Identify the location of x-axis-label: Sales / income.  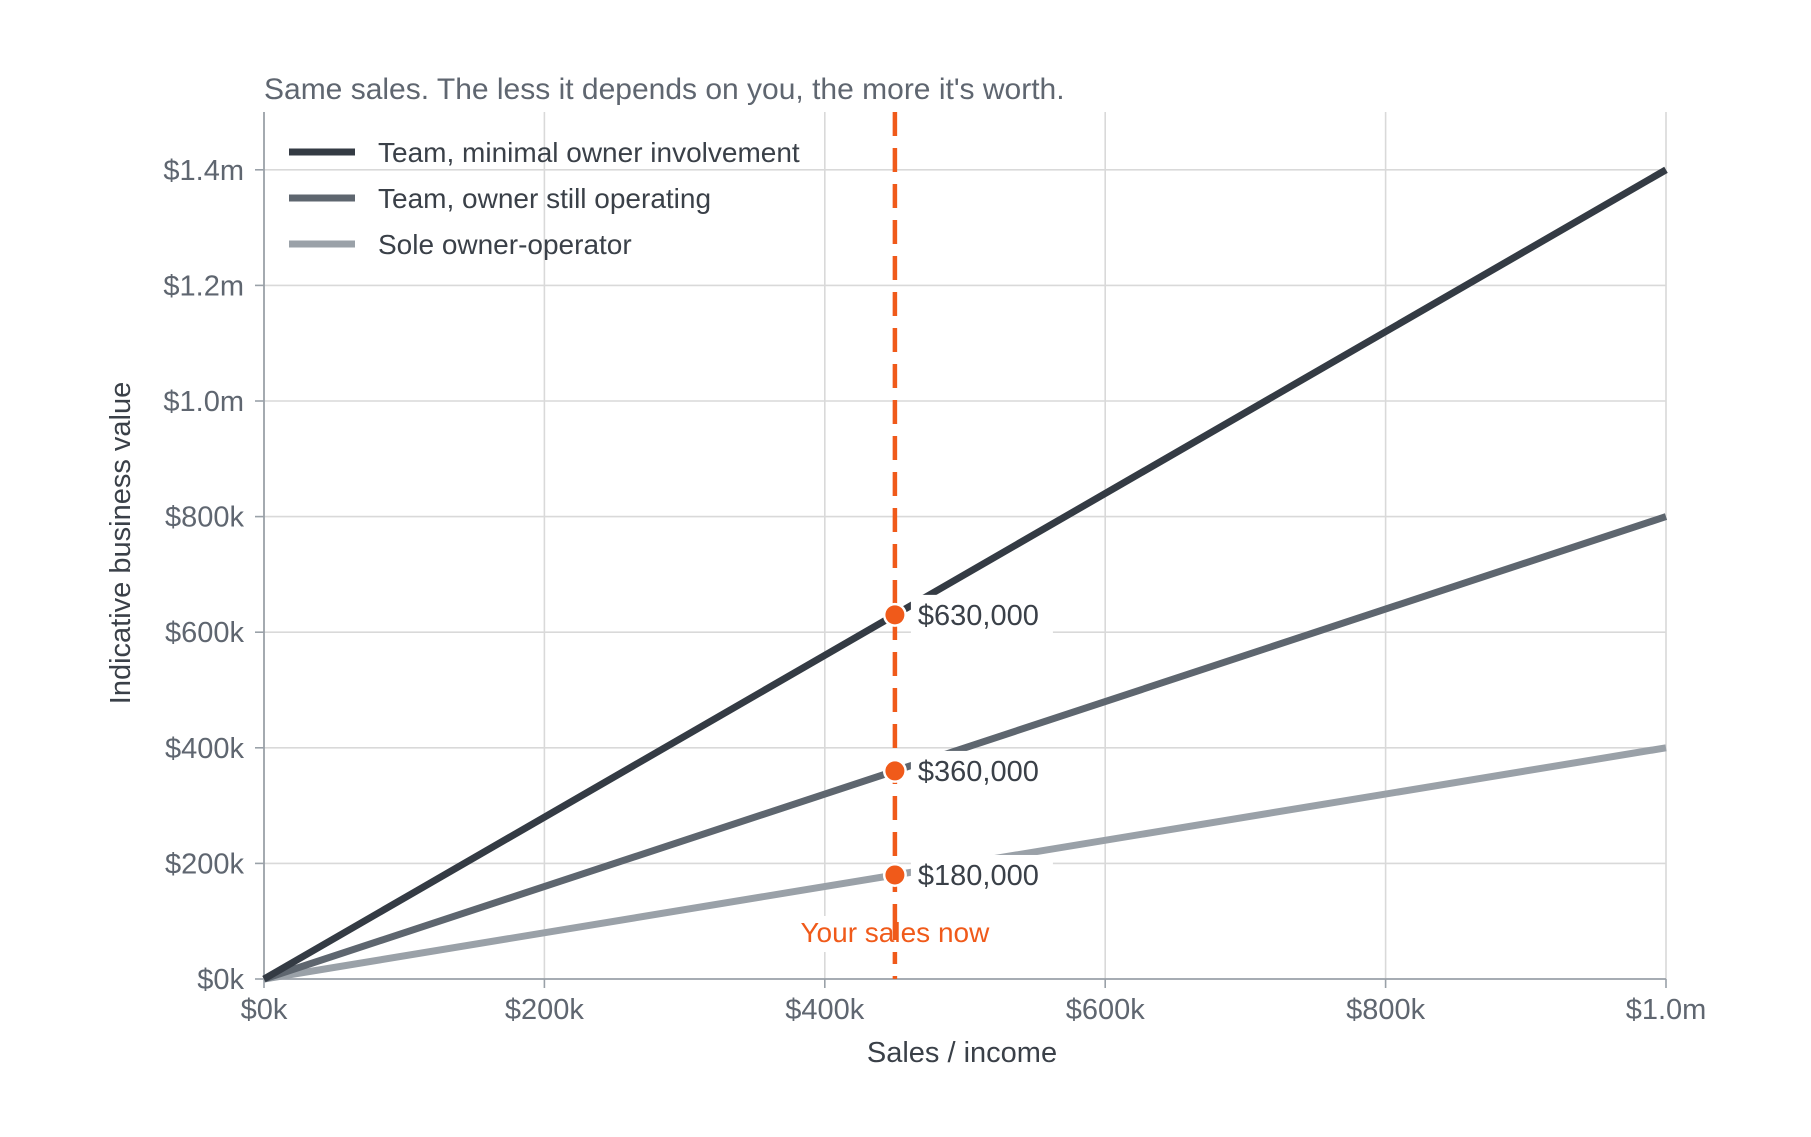
(962, 1053).